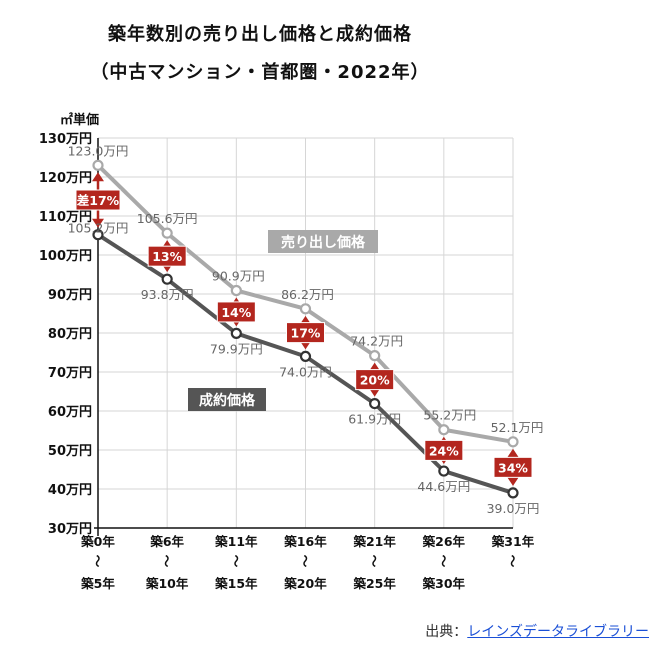 The image size is (655, 645). What do you see at coordinates (446, 632) in the screenshot?
I see `source-prefix: 出典：` at bounding box center [446, 632].